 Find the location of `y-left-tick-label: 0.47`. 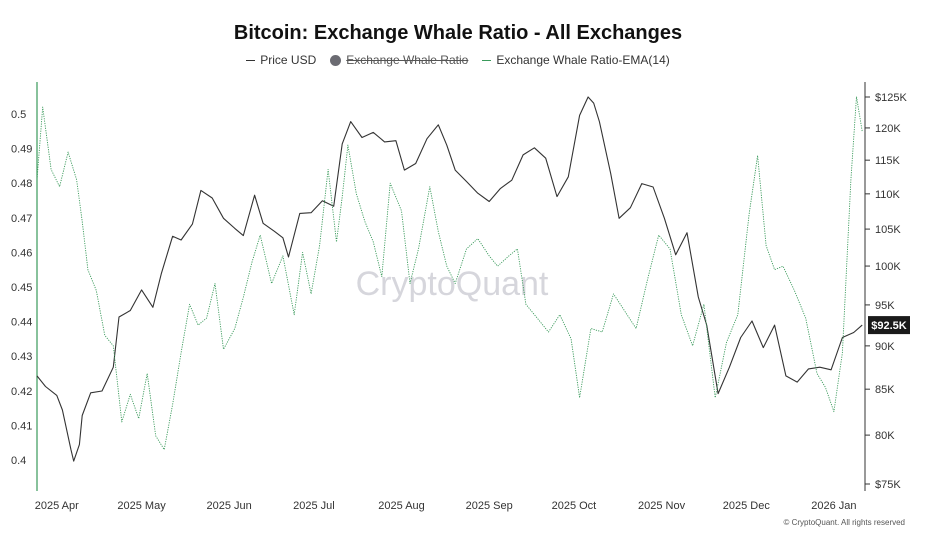

y-left-tick-label: 0.47 is located at coordinates (21, 219).